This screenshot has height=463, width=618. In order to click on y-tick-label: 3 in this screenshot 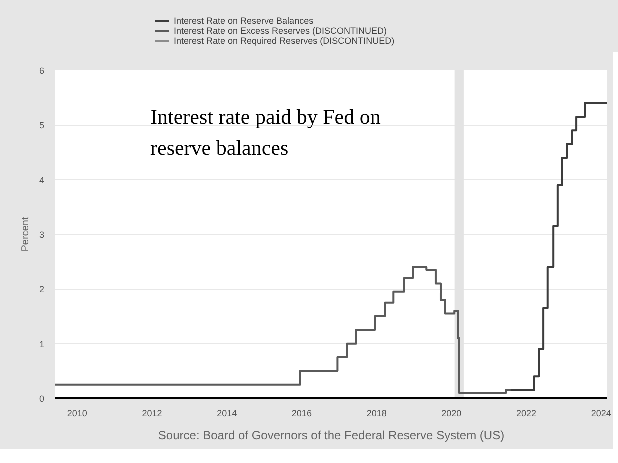, I will do `click(42, 235)`.